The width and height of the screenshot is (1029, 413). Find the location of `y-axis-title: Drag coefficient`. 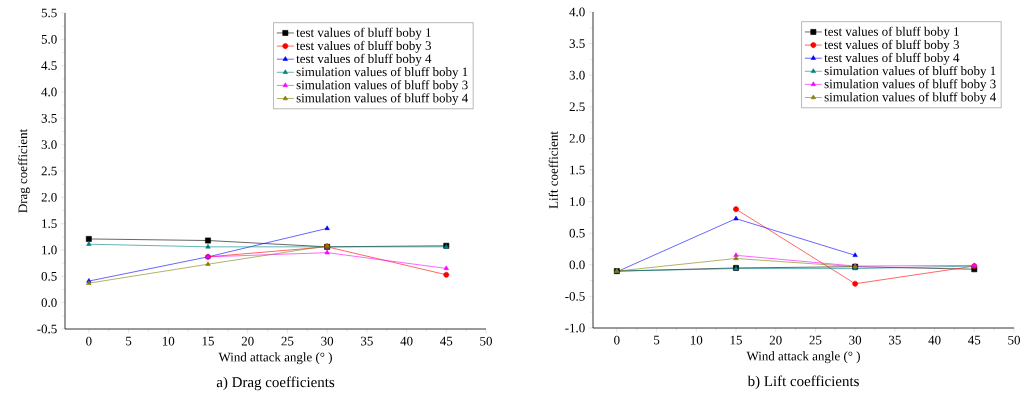

y-axis-title: Drag coefficient is located at coordinates (23, 170).